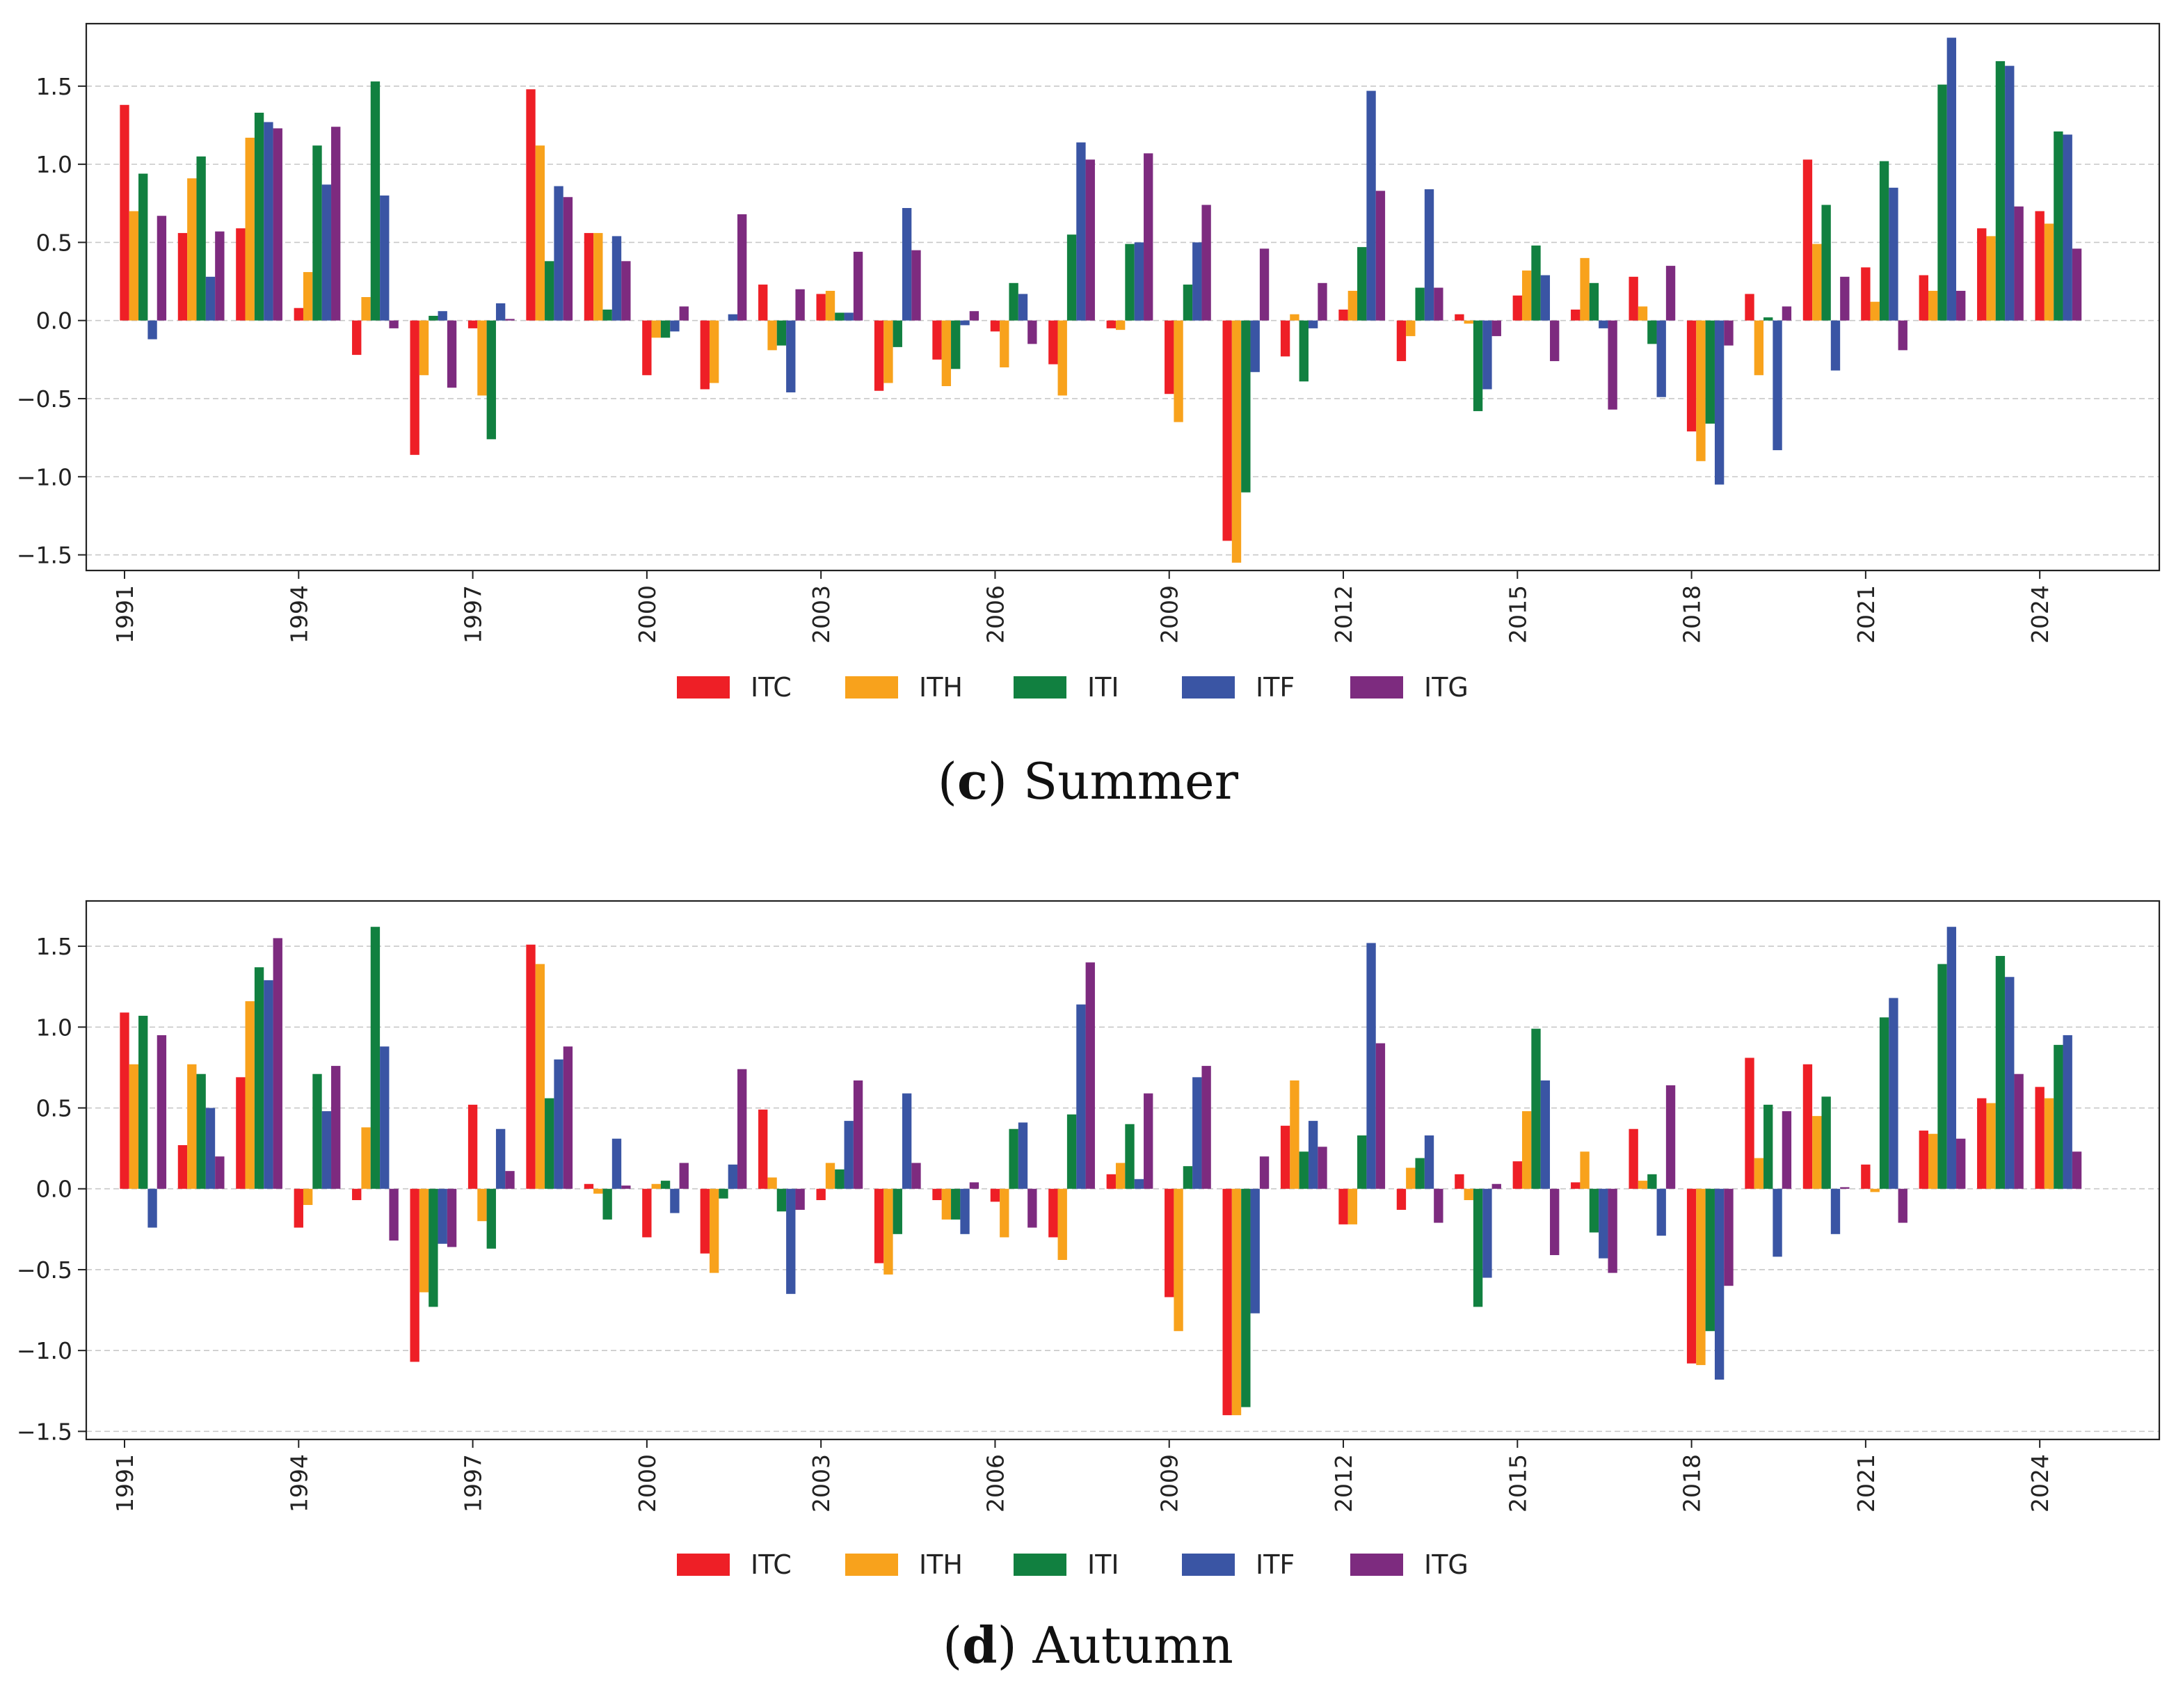 The image size is (2176, 1708). What do you see at coordinates (589, 276) in the screenshot?
I see `summer-bar-itc-1999` at bounding box center [589, 276].